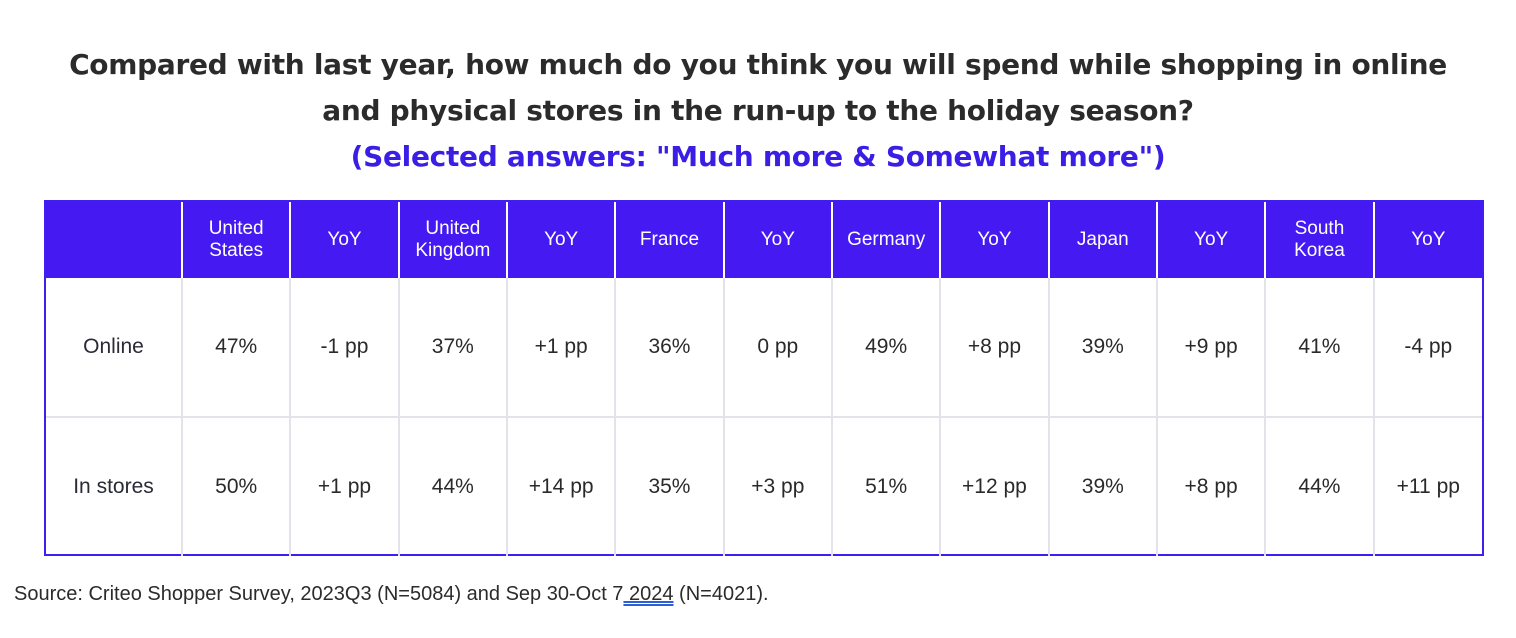  Describe the element at coordinates (721, 594) in the screenshot. I see `source-sample-size: (N=4021).` at that location.